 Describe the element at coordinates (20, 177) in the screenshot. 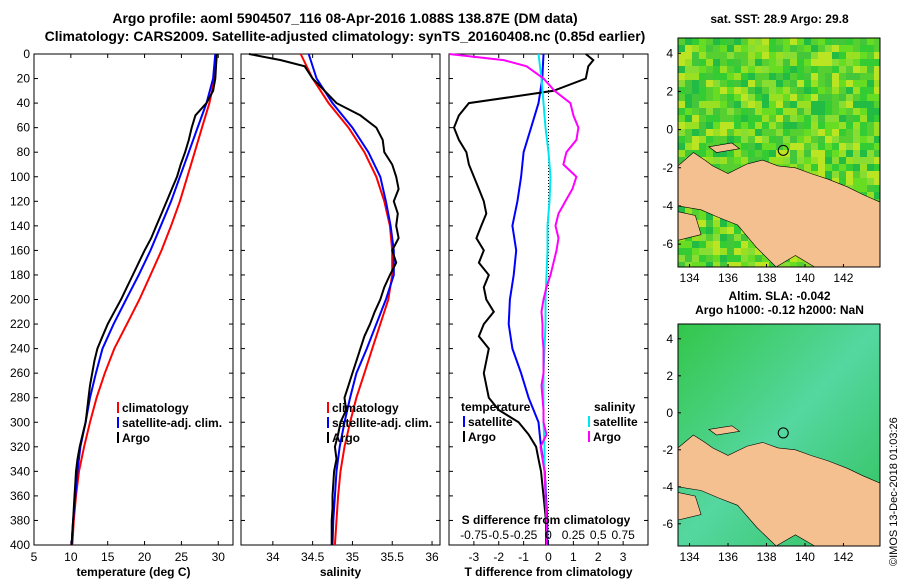

I see `temp-y-tick-label: 100` at that location.